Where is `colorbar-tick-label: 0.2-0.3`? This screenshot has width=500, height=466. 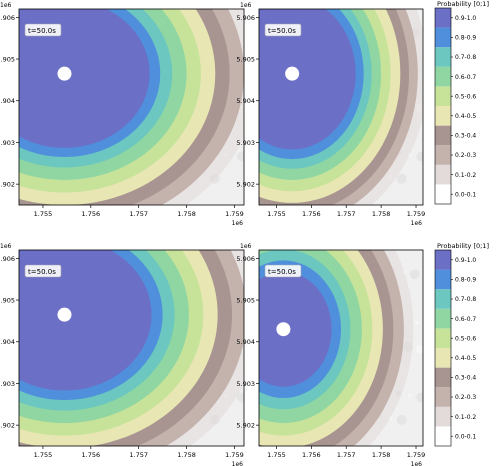
colorbar-tick-label: 0.2-0.3 is located at coordinates (465, 397).